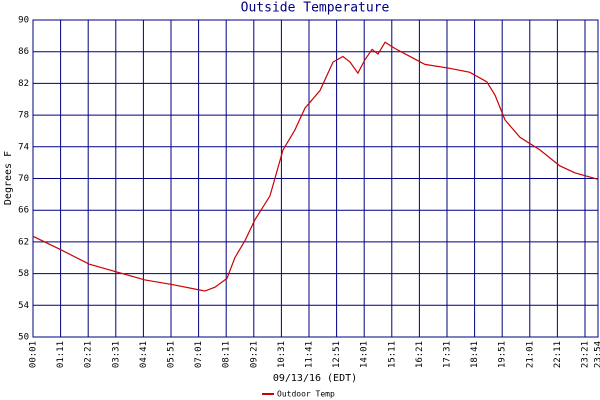 The width and height of the screenshot is (600, 400). I want to click on x-tick-label: 19:51, so click(503, 354).